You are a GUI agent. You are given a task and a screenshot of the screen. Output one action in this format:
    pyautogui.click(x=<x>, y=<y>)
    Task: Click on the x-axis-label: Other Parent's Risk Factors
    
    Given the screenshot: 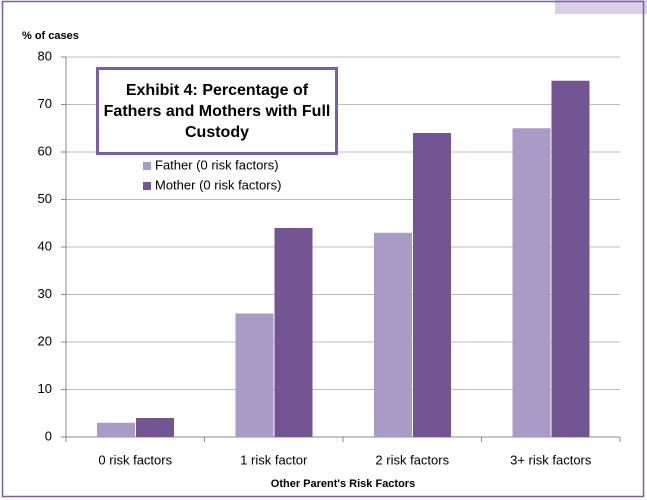 What is the action you would take?
    pyautogui.click(x=343, y=484)
    